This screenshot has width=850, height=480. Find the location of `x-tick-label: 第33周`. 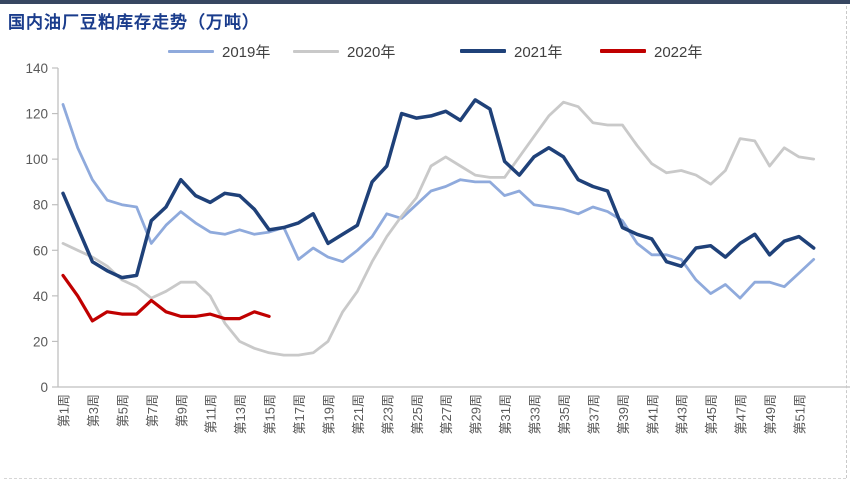

x-tick-label: 第33周 is located at coordinates (535, 414).